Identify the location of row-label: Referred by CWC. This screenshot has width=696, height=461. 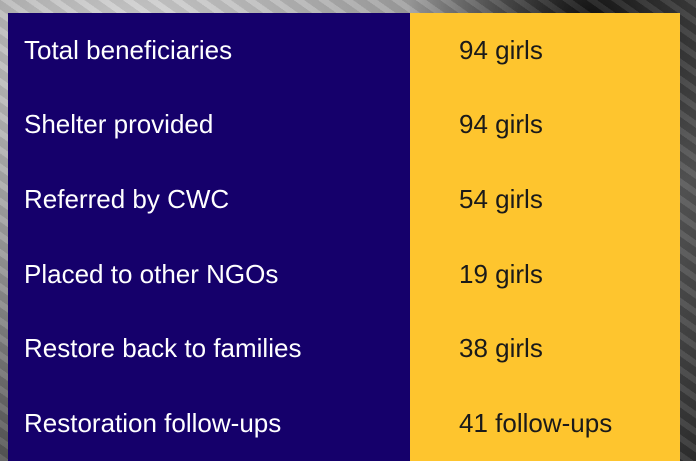
(127, 199).